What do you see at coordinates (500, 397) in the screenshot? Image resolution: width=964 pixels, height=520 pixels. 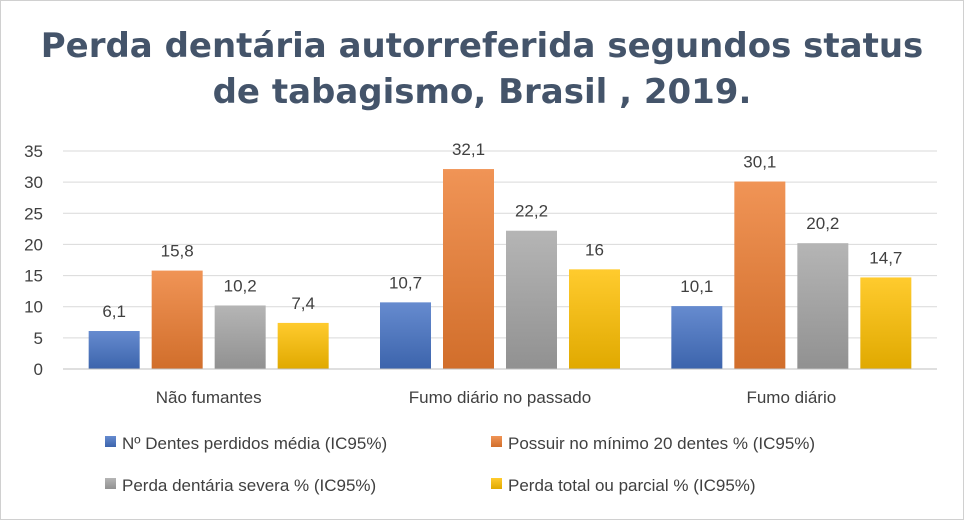 I see `x-category-label: Fumo diário no passado` at bounding box center [500, 397].